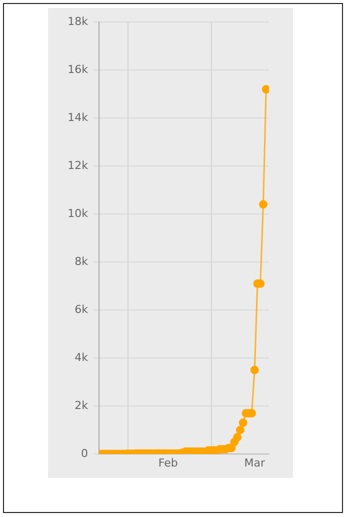 Image resolution: width=347 pixels, height=517 pixels. What do you see at coordinates (78, 213) in the screenshot?
I see `y-tick-label: 10k` at bounding box center [78, 213].